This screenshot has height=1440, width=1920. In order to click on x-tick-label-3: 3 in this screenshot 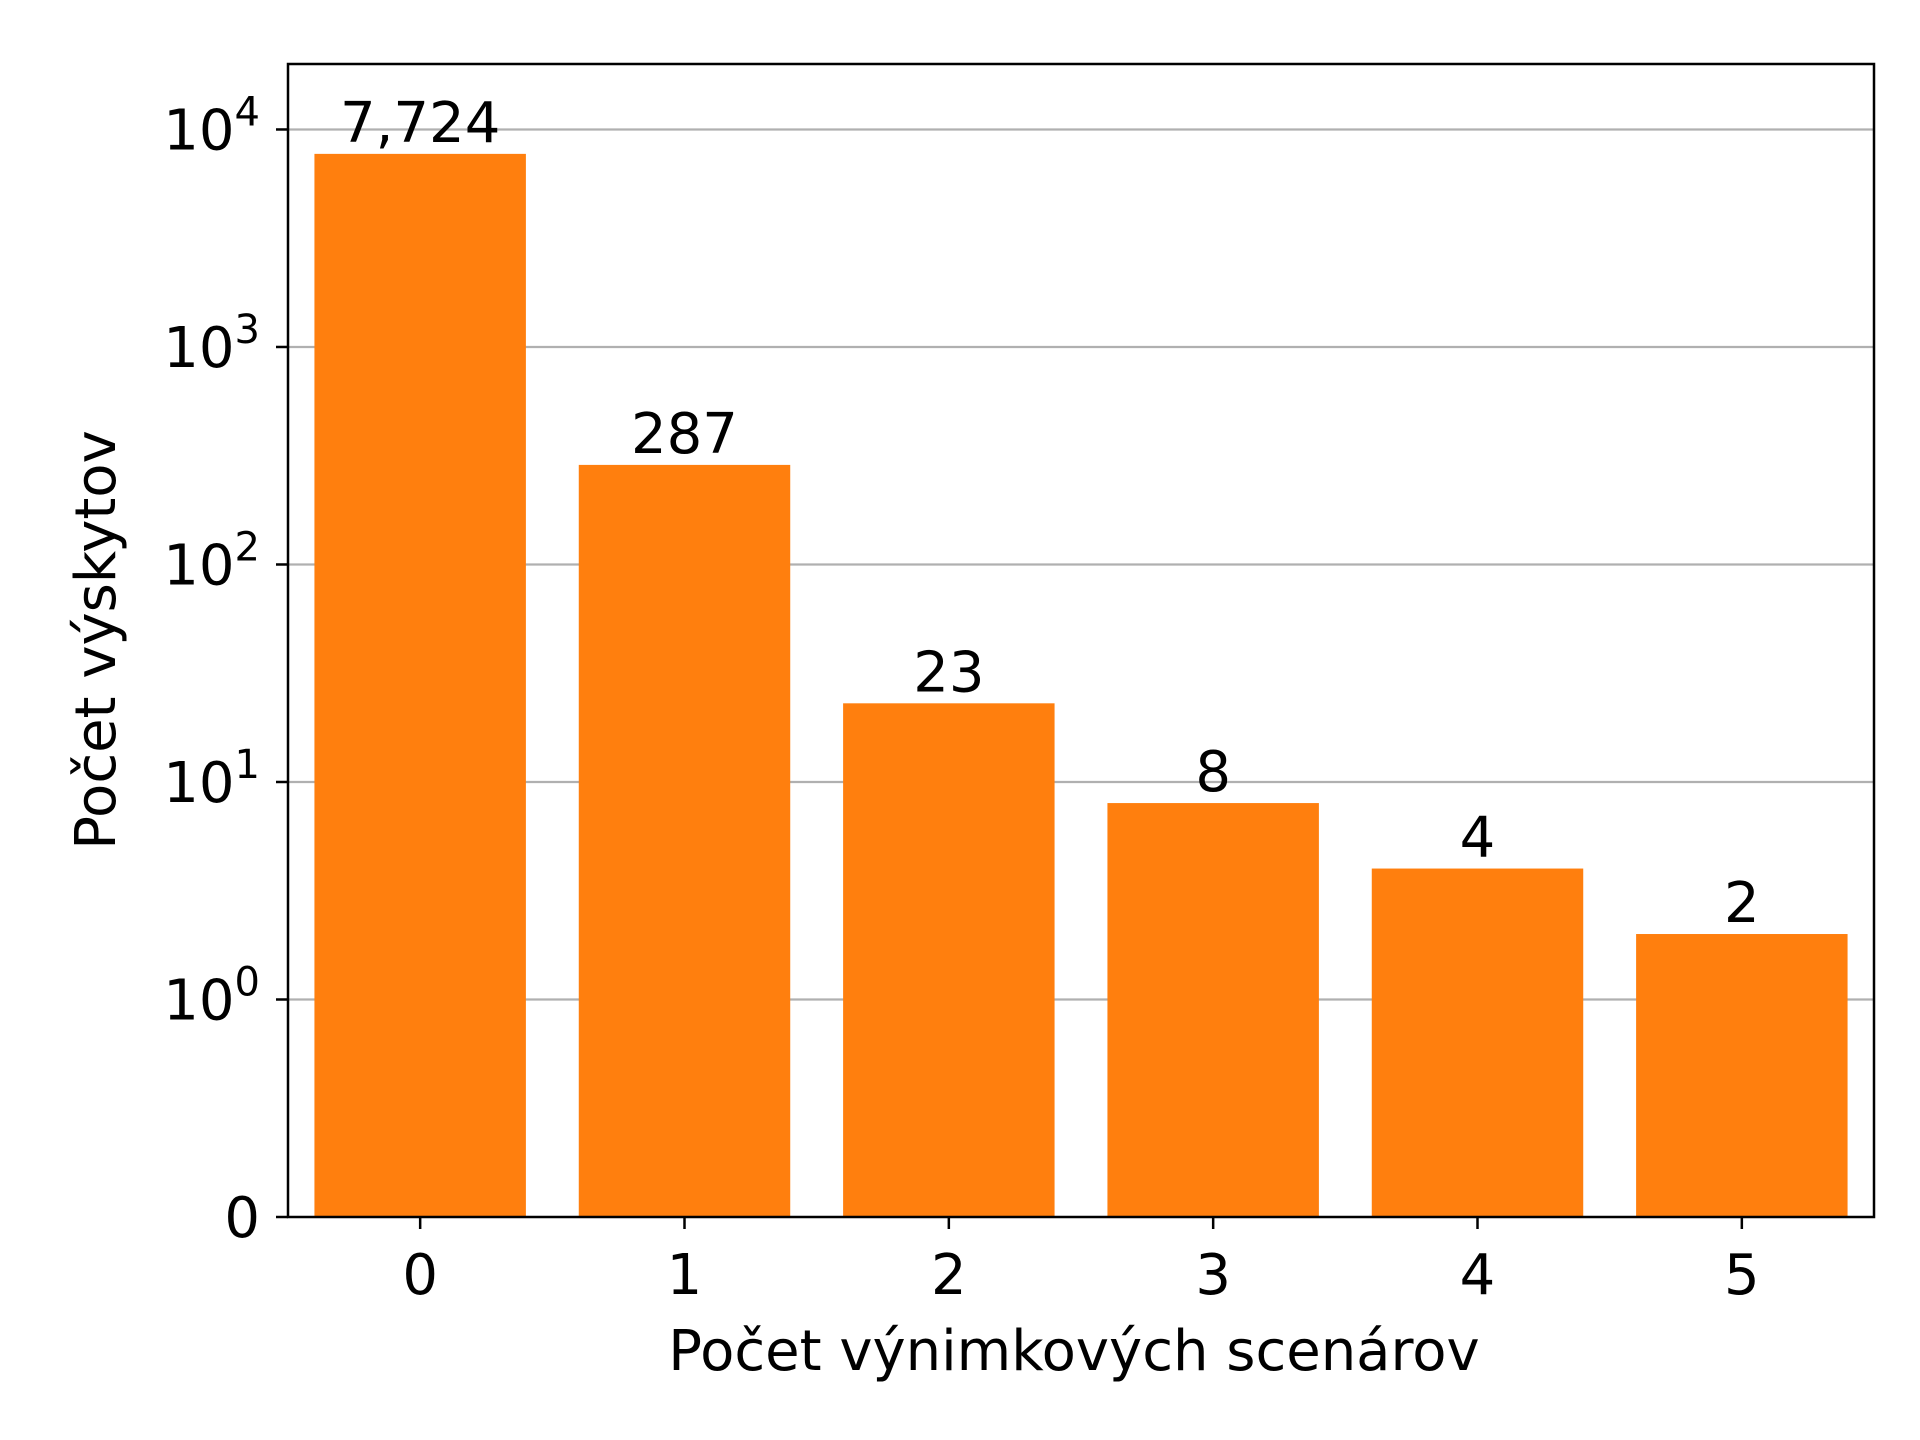, I will do `click(1213, 1275)`.